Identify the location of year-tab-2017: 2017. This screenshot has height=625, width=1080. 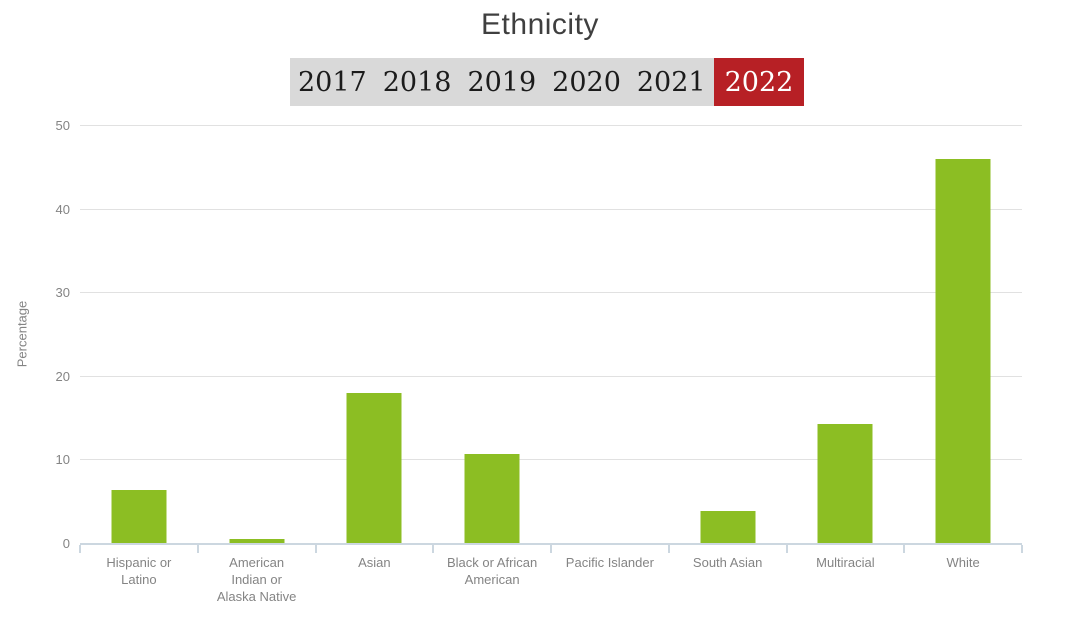
(332, 82).